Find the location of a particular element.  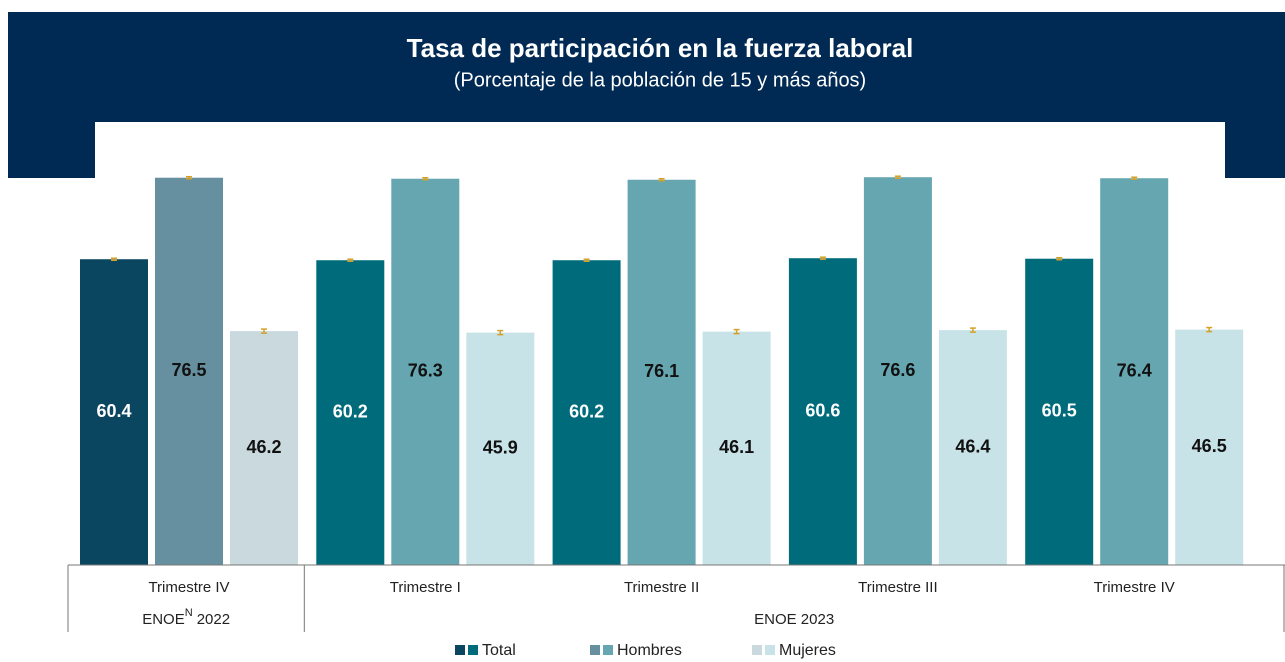

value-label: 76.5 is located at coordinates (188, 370).